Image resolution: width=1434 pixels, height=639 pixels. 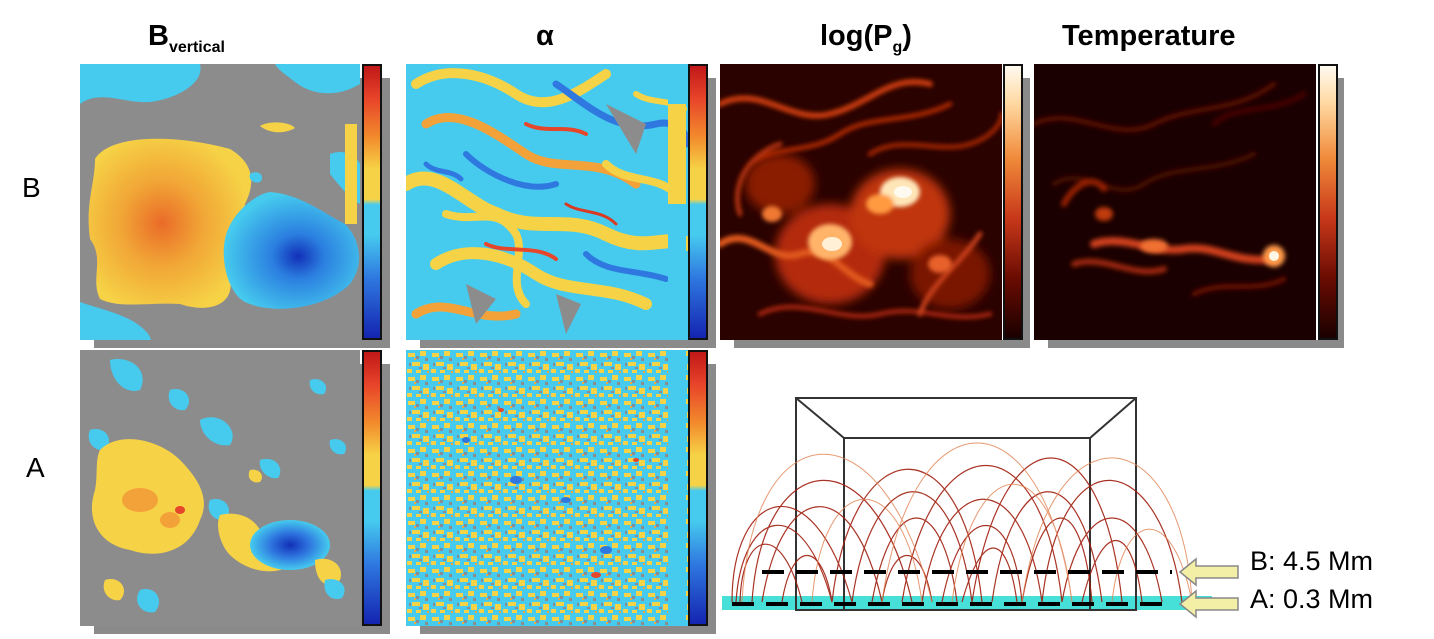 I want to click on alpha-map-b, so click(x=550, y=202).